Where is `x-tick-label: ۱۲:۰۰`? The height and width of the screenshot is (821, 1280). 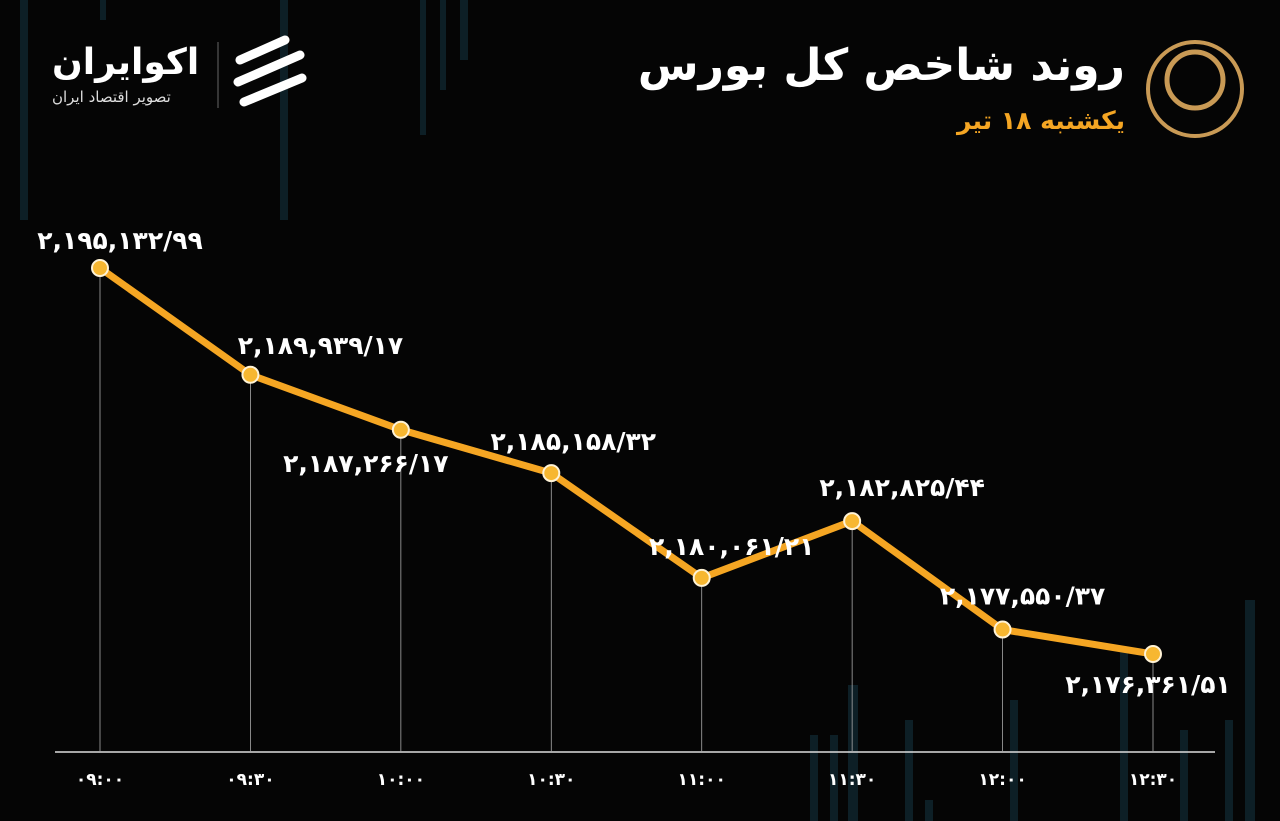
x-tick-label: ۱۲:۰۰ is located at coordinates (1002, 780).